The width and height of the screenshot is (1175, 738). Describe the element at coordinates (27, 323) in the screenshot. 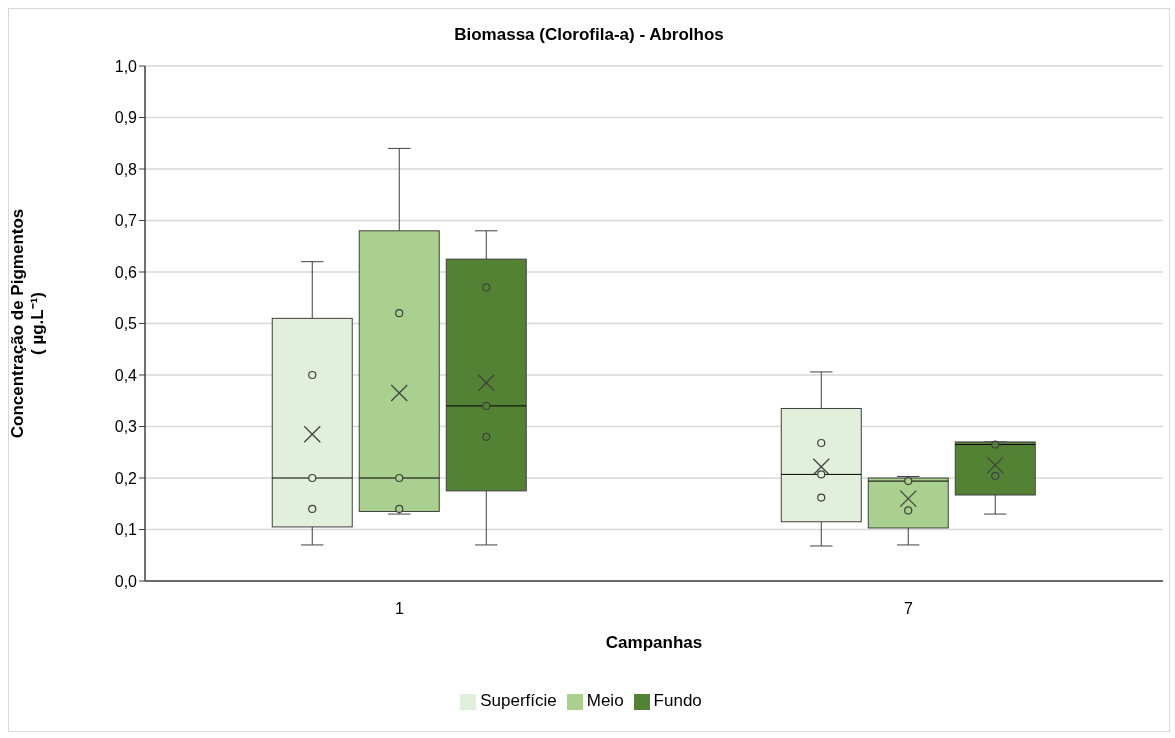

I see `y-axis-title: Concentração de Pigmentos ( µg.L⁻¹)` at that location.